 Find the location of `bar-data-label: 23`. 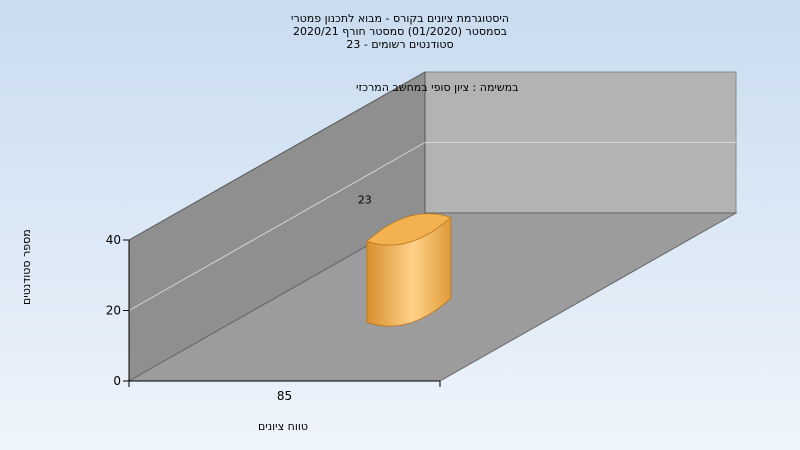

bar-data-label: 23 is located at coordinates (365, 199).